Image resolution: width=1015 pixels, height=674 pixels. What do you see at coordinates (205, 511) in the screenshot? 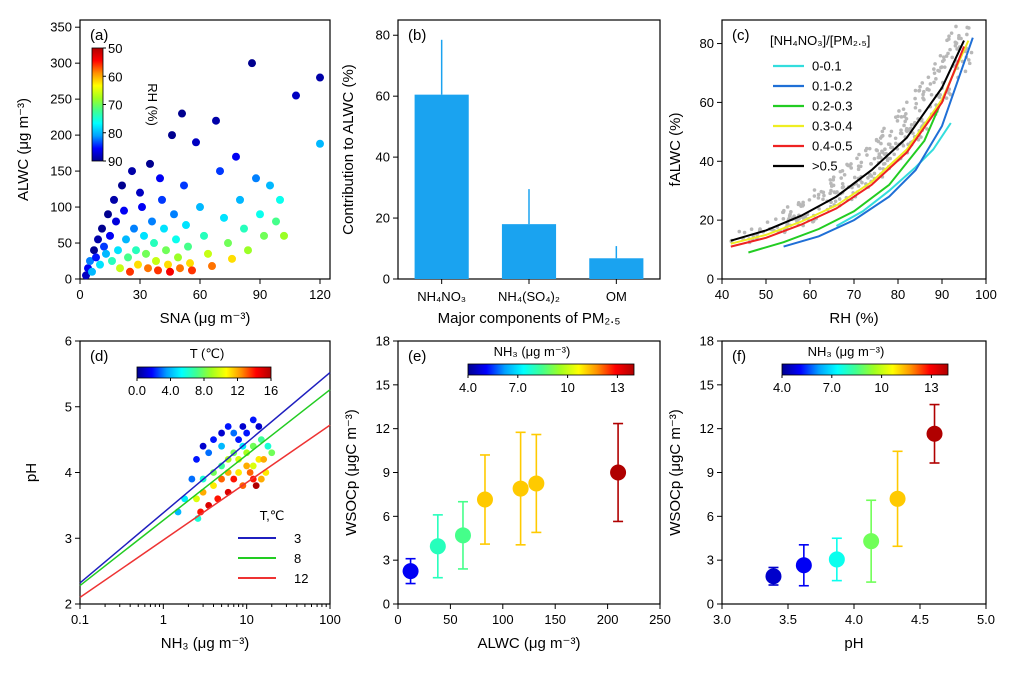
I see `fit-line` at bounding box center [205, 511].